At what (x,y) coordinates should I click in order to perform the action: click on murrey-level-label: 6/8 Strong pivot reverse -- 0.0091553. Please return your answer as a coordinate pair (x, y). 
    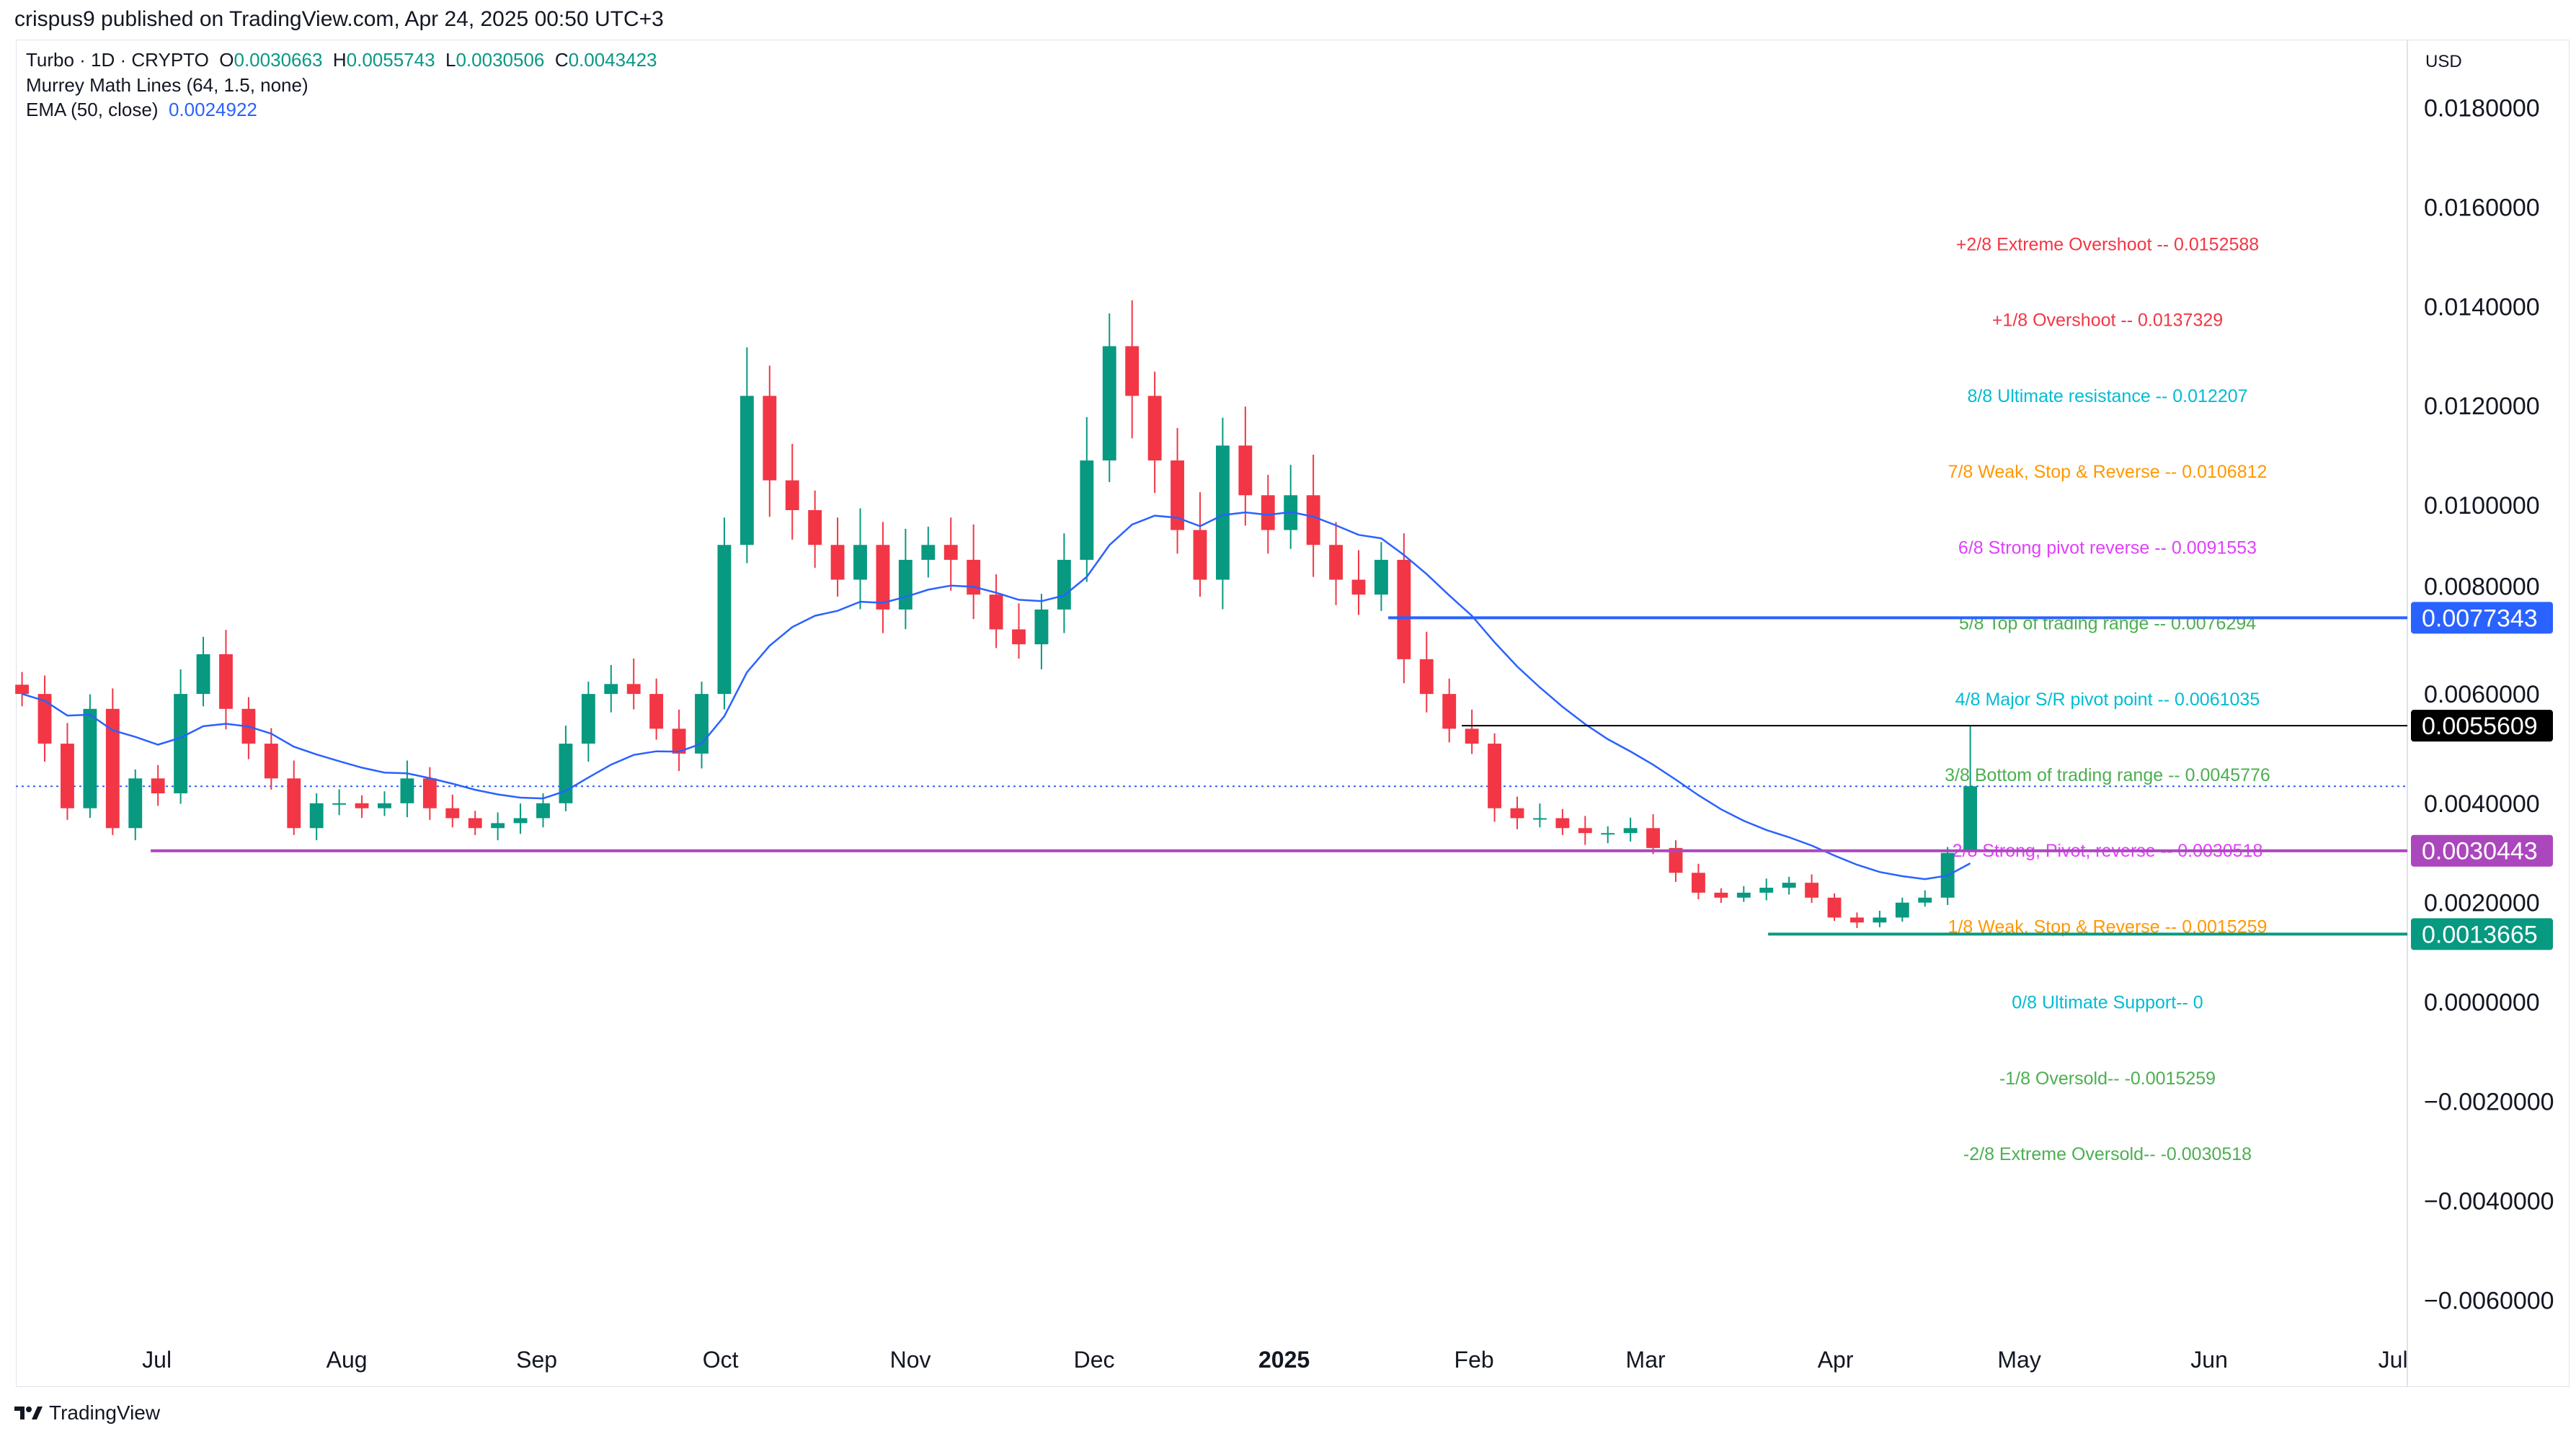
    Looking at the image, I should click on (2107, 548).